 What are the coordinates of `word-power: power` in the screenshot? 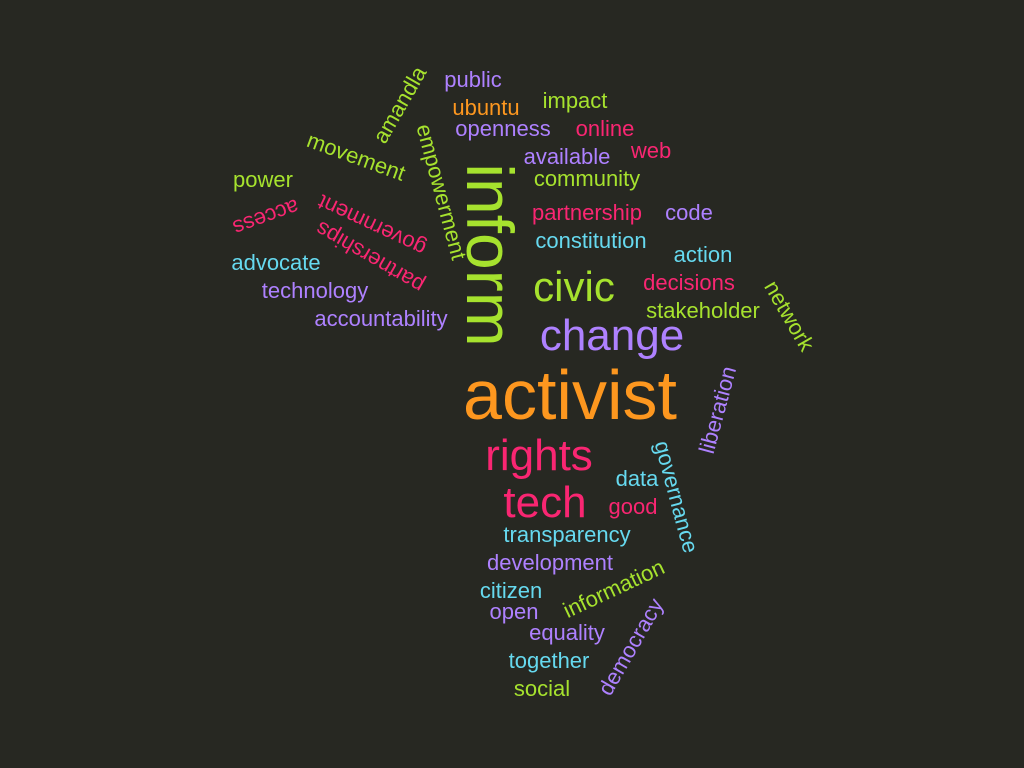 It's located at (263, 179).